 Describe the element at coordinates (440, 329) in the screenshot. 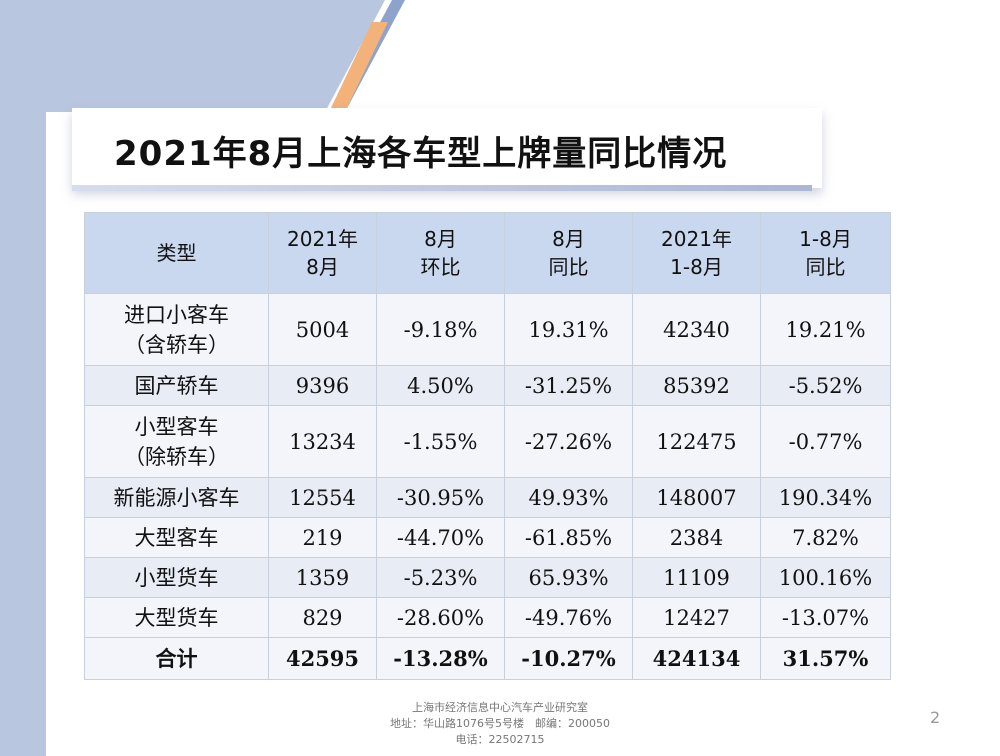

I see `value-cell: -9.18%` at that location.